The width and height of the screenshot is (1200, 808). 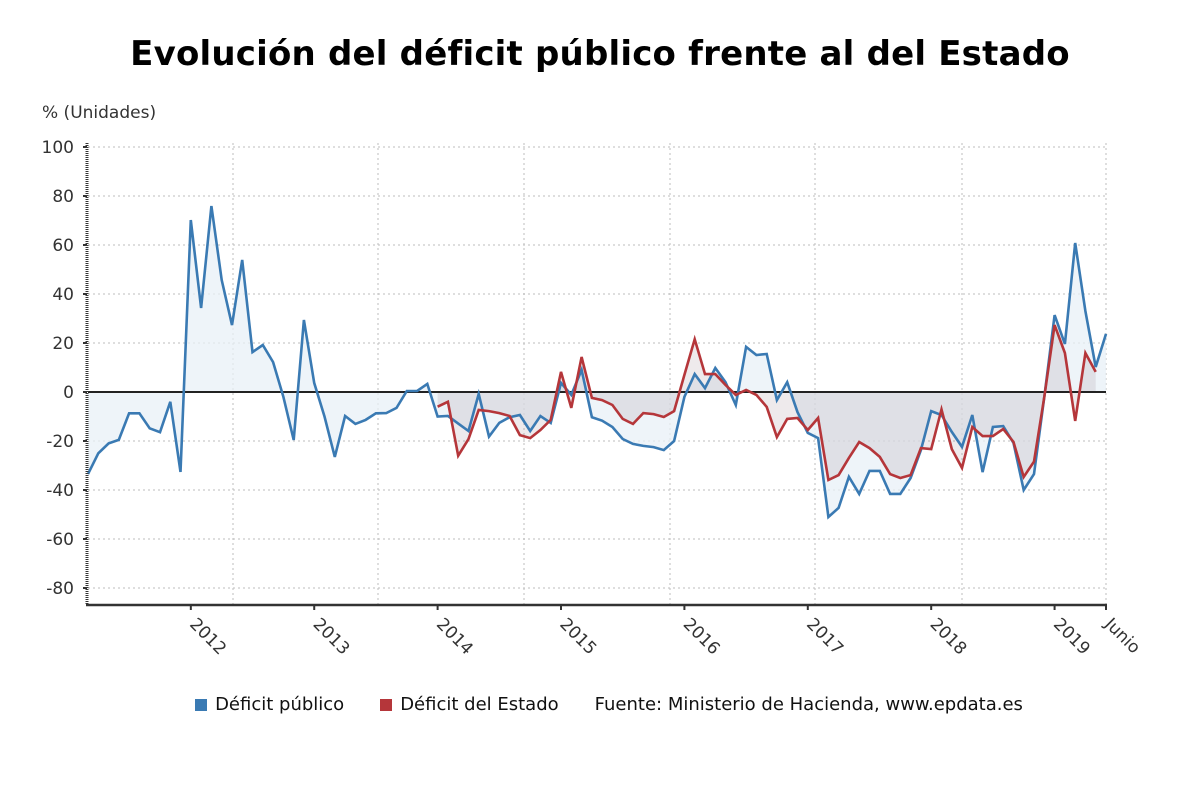 I want to click on y-tick-label: 80, so click(x=63, y=197).